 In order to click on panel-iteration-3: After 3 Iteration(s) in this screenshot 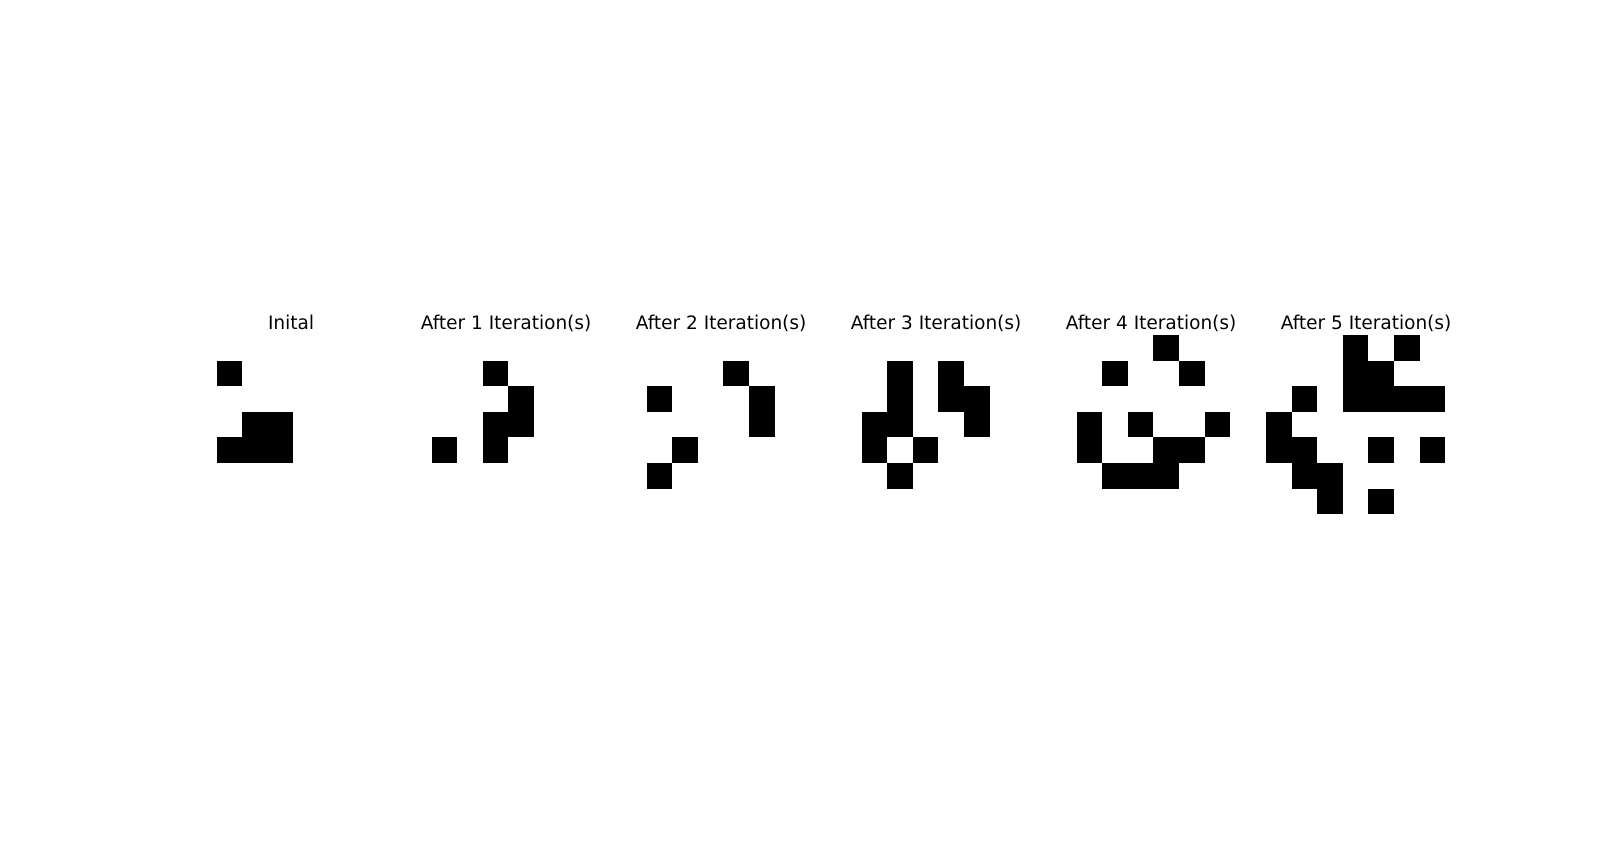, I will do `click(936, 423)`.